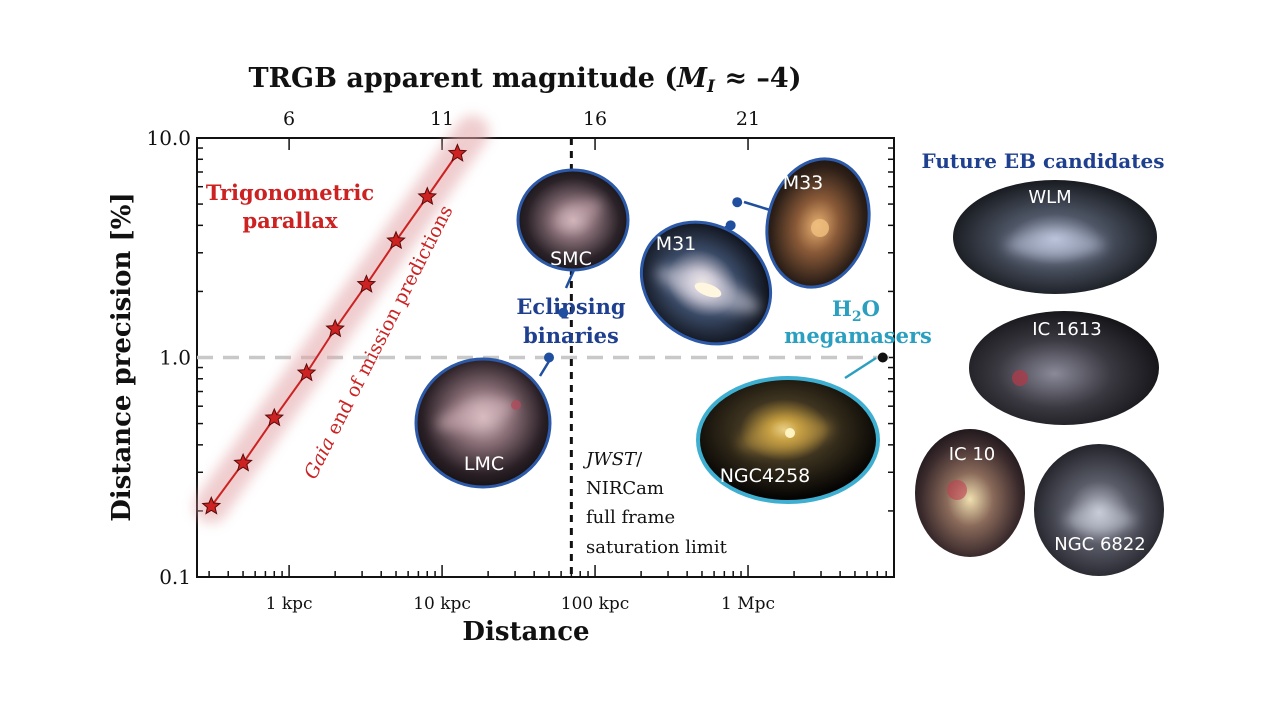 This screenshot has width=1274, height=720. I want to click on smc-label: SMC, so click(571, 259).